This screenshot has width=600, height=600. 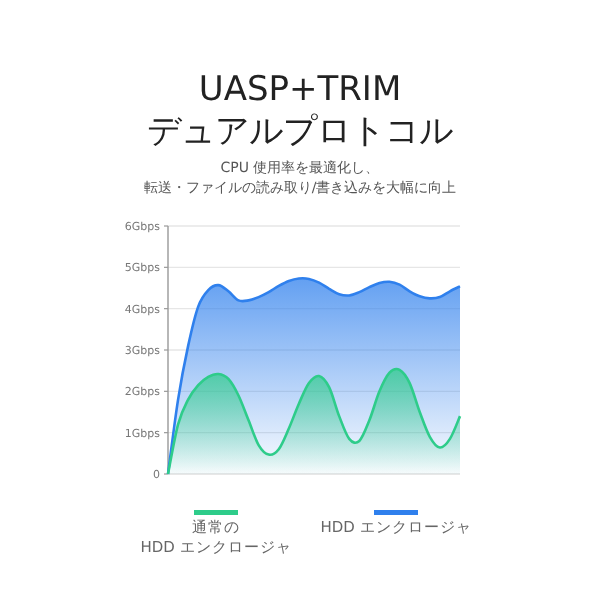 What do you see at coordinates (300, 111) in the screenshot?
I see `chart-title: UASP+TRIM デュアルプロトコル` at bounding box center [300, 111].